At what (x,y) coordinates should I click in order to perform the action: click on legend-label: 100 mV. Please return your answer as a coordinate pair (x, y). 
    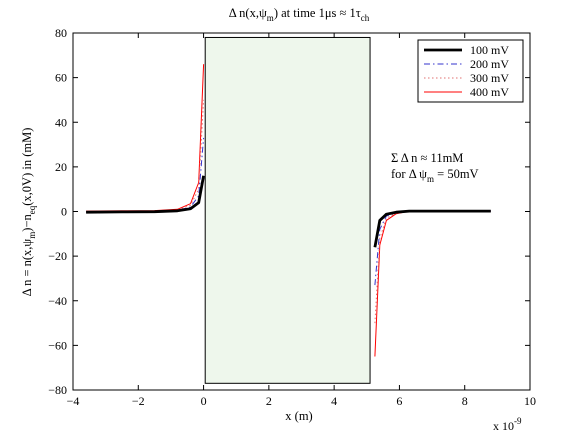
    Looking at the image, I should click on (489, 50).